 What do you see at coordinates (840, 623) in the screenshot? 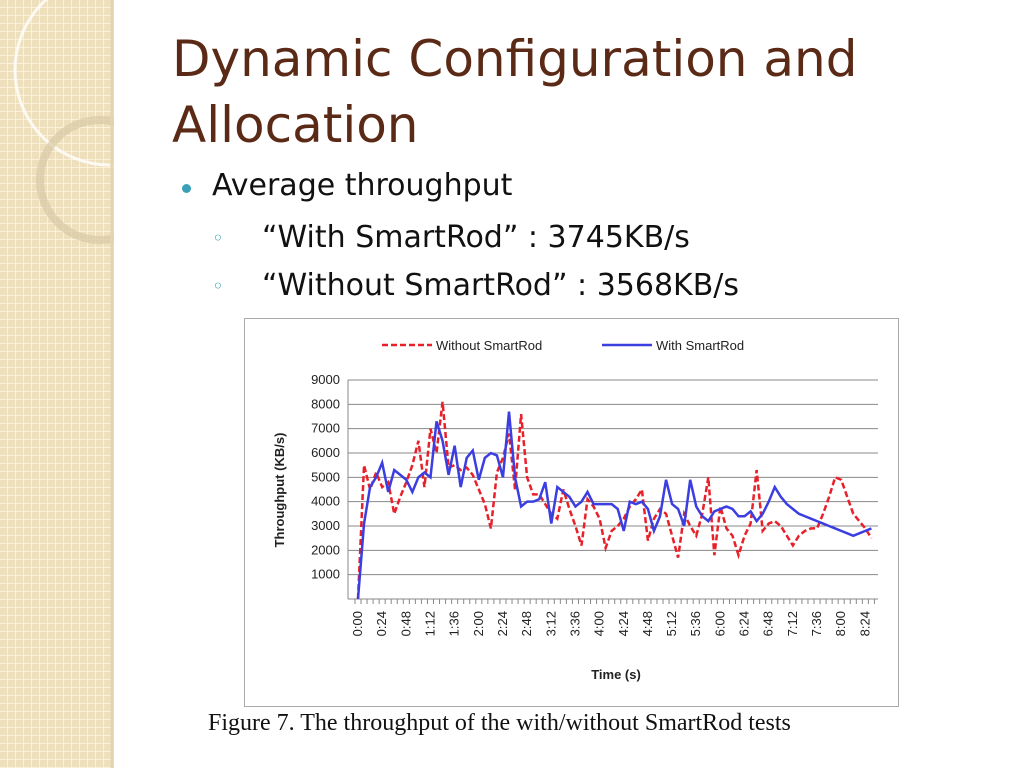
I see `x-tick-label: 8:00` at bounding box center [840, 623].